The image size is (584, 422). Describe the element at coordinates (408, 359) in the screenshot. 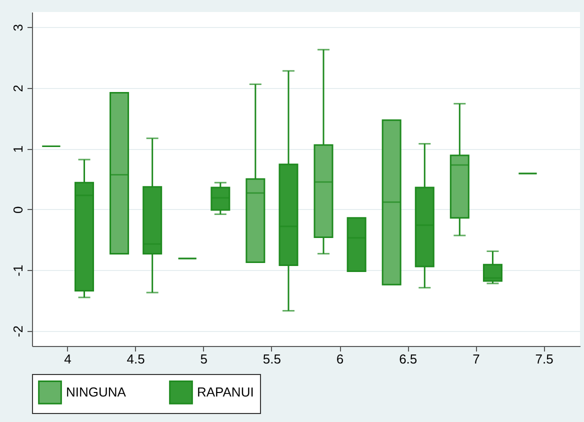

I see `x-tick-label: 6.5` at that location.